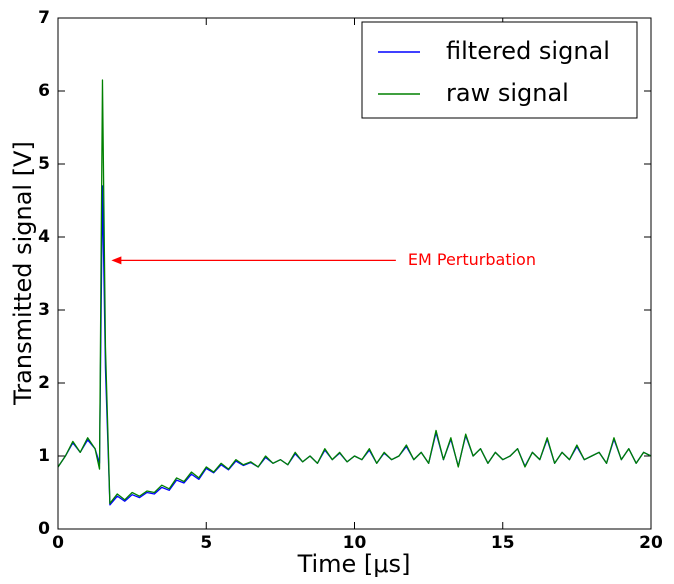 The image size is (674, 584). I want to click on annotation-text: EM Perturbation, so click(472, 259).